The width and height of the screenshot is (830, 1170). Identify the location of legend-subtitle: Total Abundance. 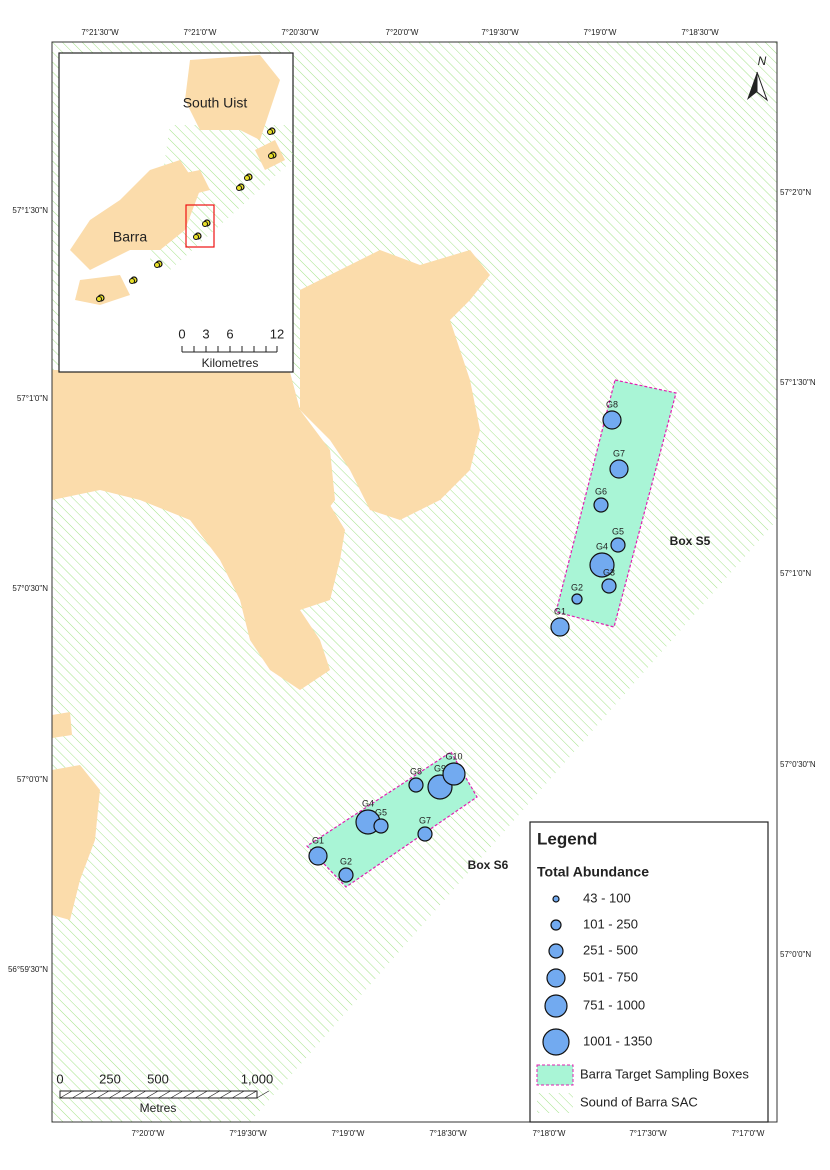
(593, 872).